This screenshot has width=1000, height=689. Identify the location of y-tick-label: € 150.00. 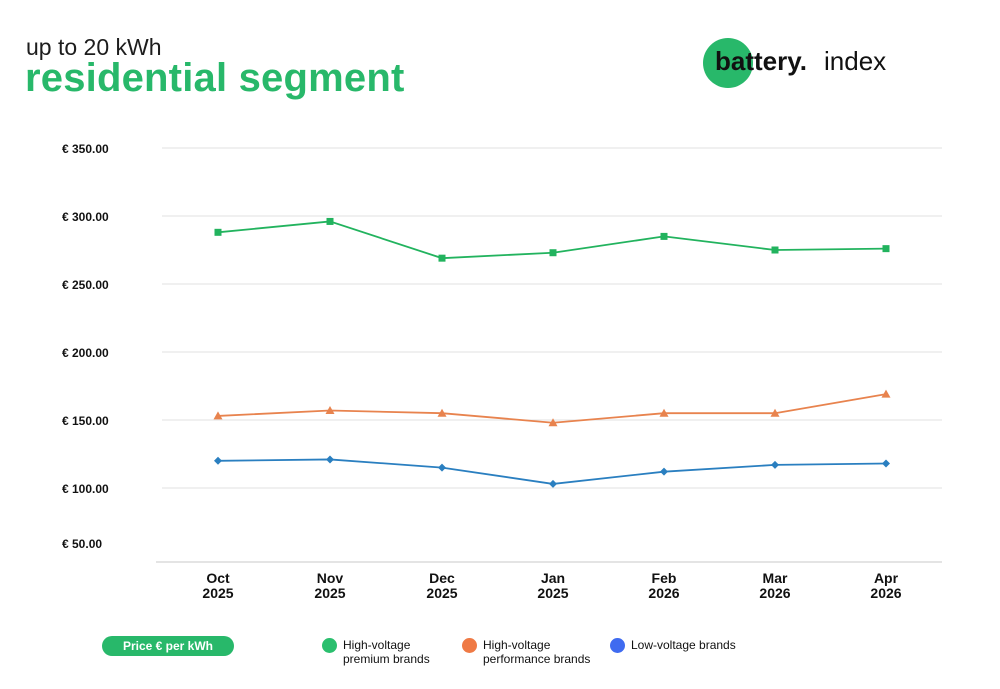
(85, 421).